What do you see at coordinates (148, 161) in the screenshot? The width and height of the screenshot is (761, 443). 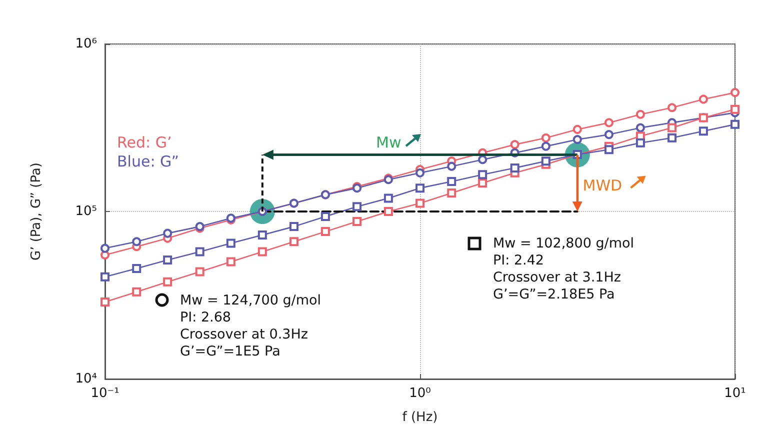 I see `annotation: Blue: G”` at bounding box center [148, 161].